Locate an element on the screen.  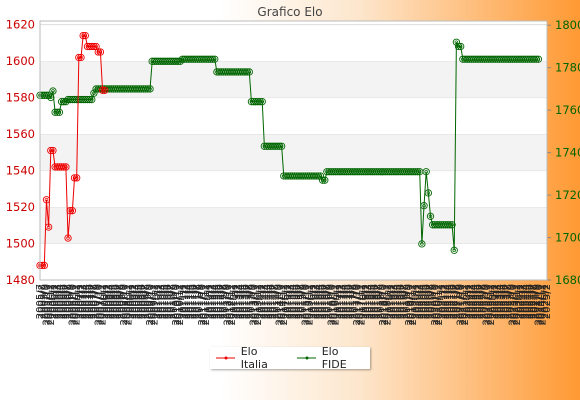
x-tick-label: 2010/3 is located at coordinates (161, 301).